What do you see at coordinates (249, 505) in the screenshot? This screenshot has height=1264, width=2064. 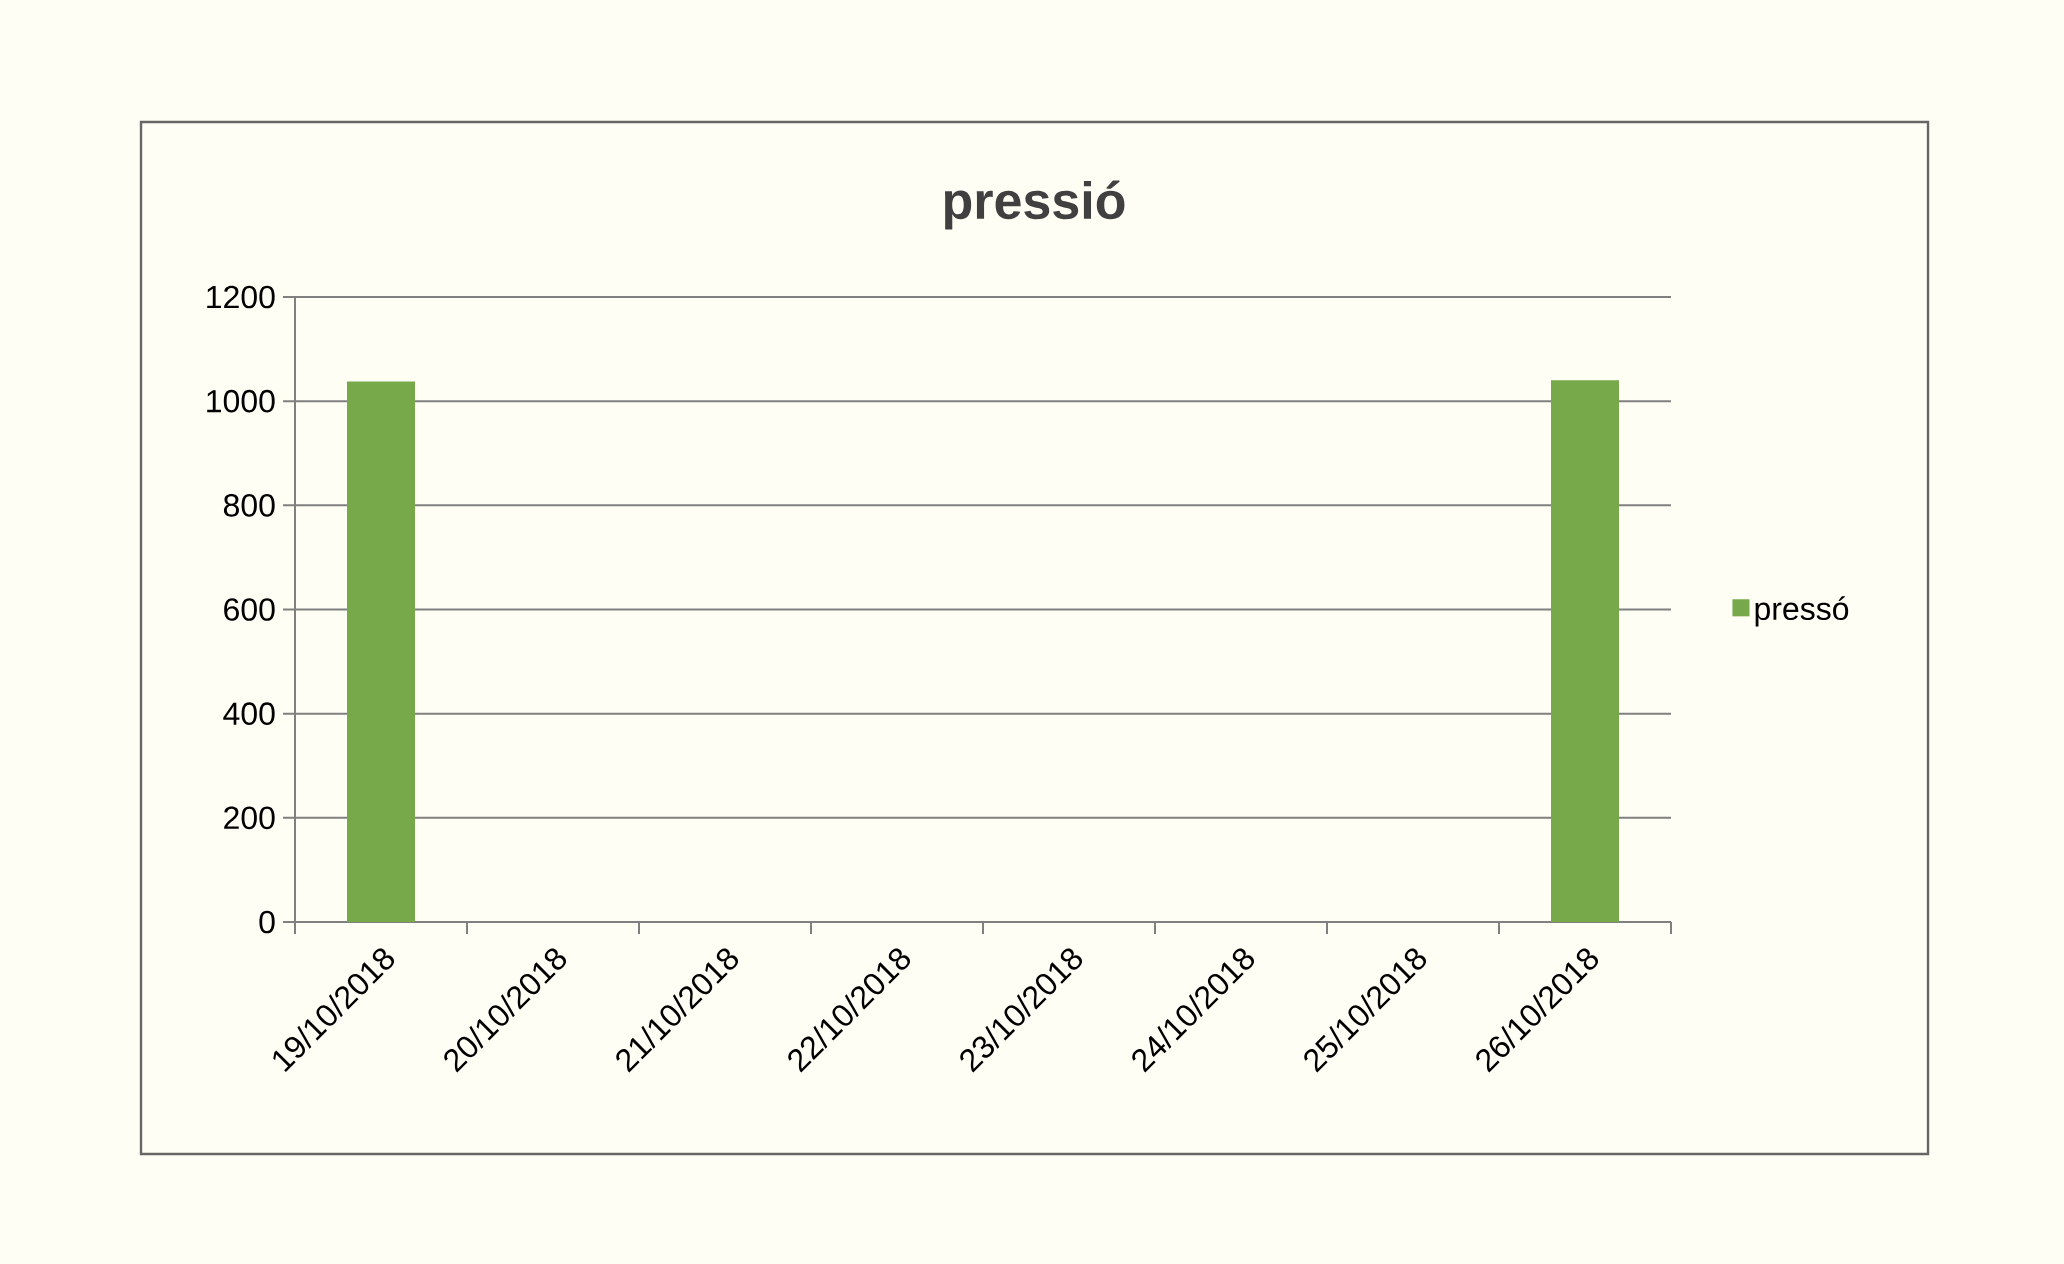 I see `y-tick-label: 800` at bounding box center [249, 505].